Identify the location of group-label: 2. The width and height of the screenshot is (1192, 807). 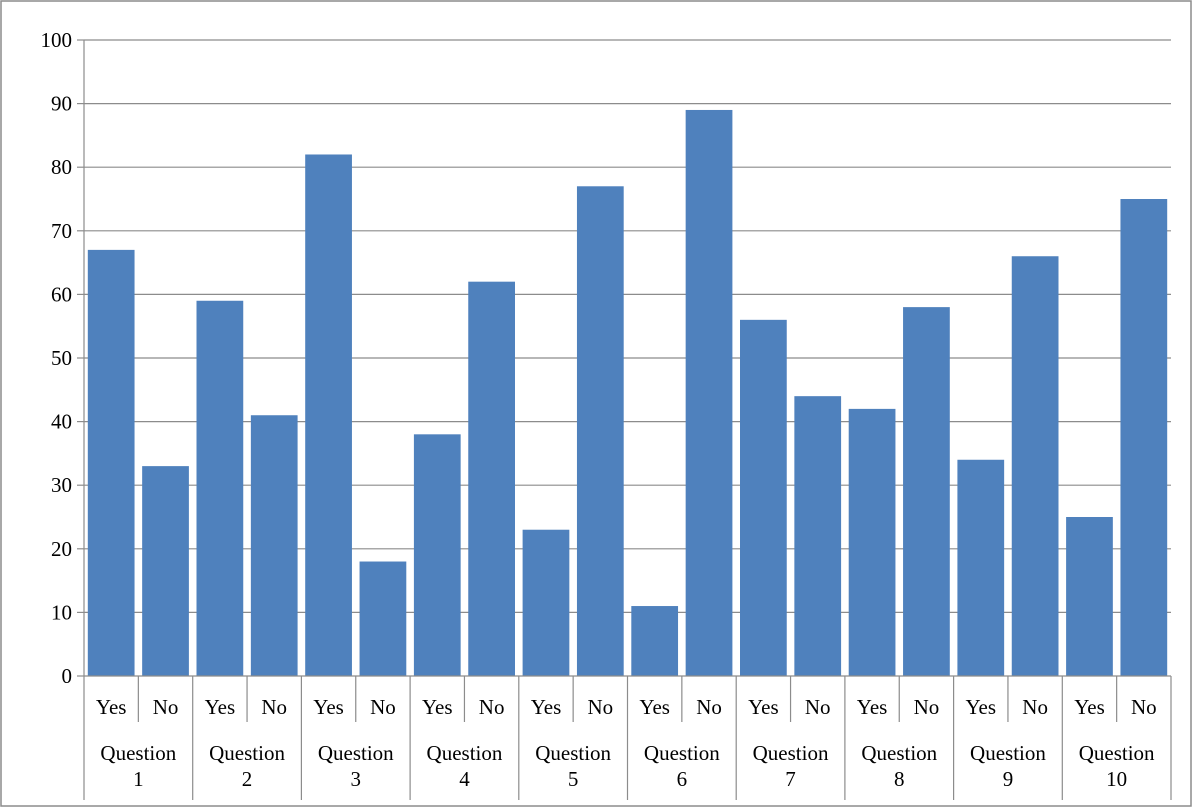
(247, 779).